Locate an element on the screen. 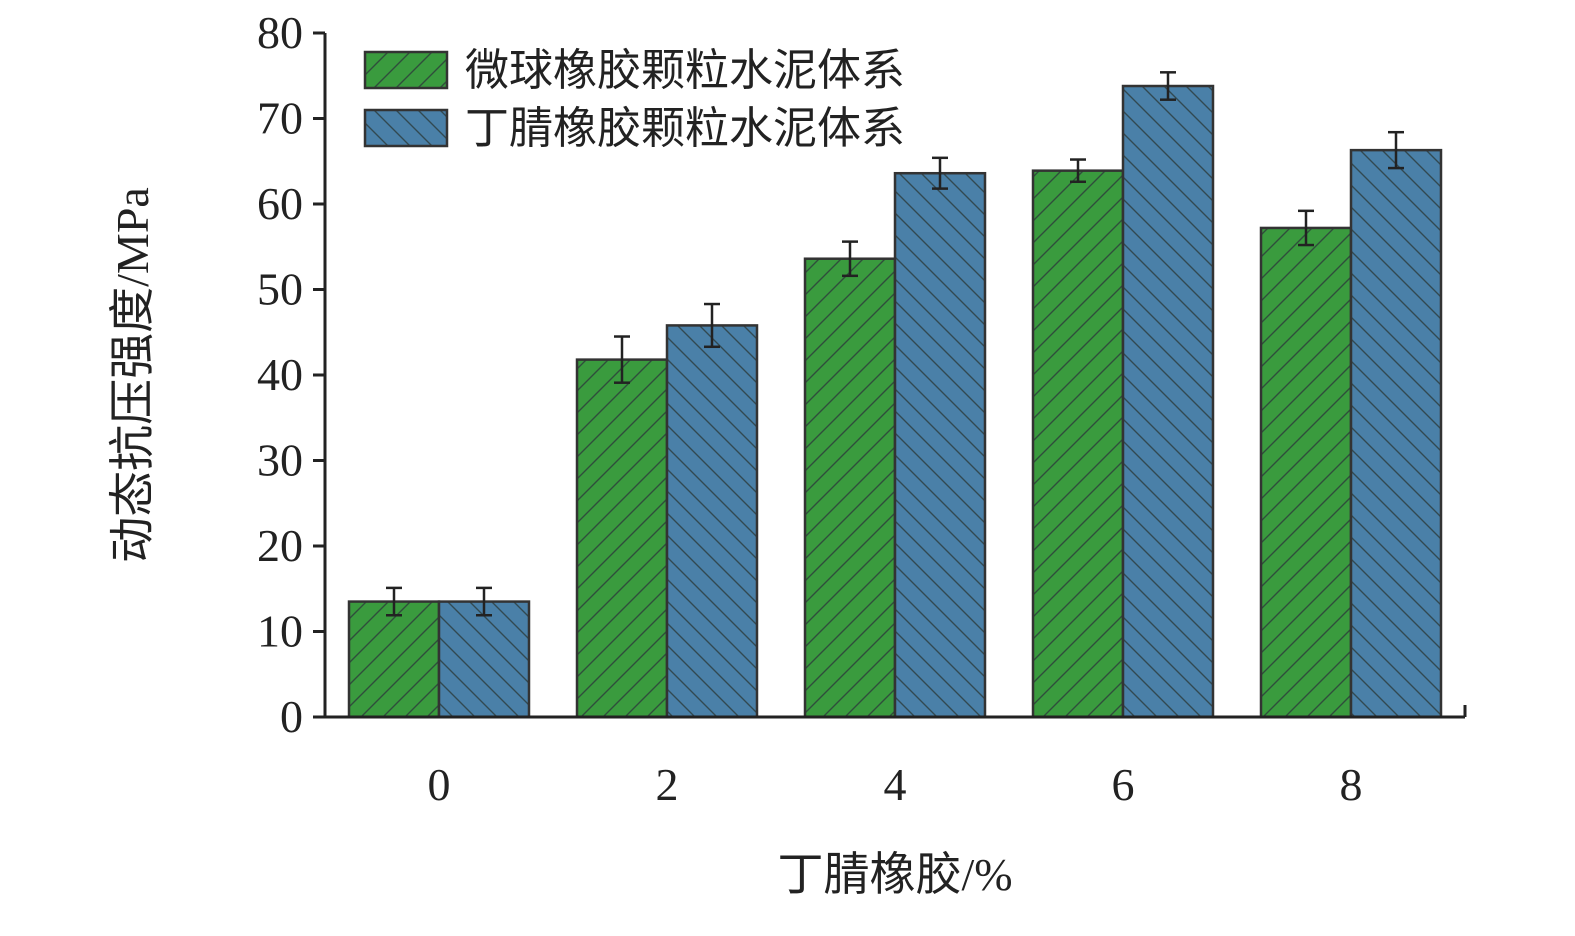 The width and height of the screenshot is (1575, 936). y-tick-label: 50 is located at coordinates (280, 289).